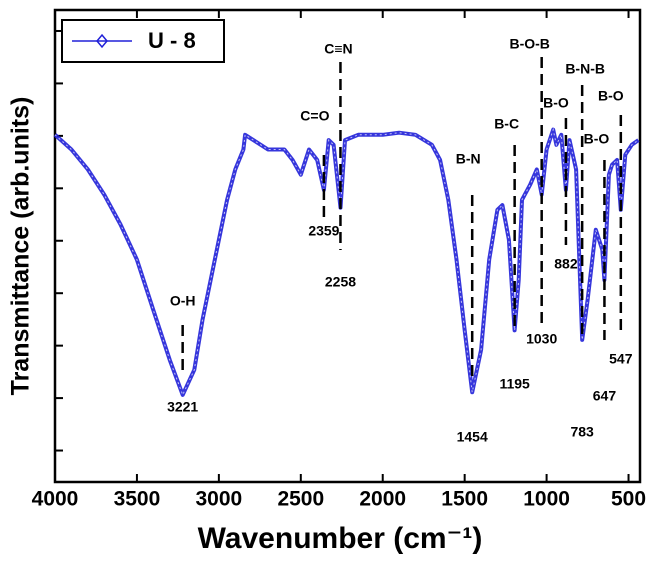 The height and width of the screenshot is (564, 650). Describe the element at coordinates (338, 49) in the screenshot. I see `peak-label: C≡N` at that location.